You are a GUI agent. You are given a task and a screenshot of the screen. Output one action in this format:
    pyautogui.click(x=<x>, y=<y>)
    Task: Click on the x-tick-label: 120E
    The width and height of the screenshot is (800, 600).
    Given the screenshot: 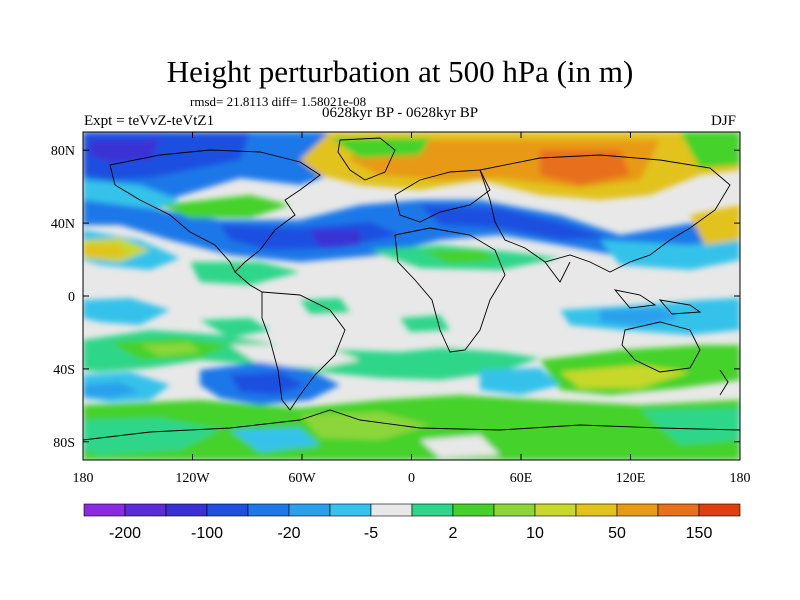 What is the action you would take?
    pyautogui.click(x=631, y=478)
    